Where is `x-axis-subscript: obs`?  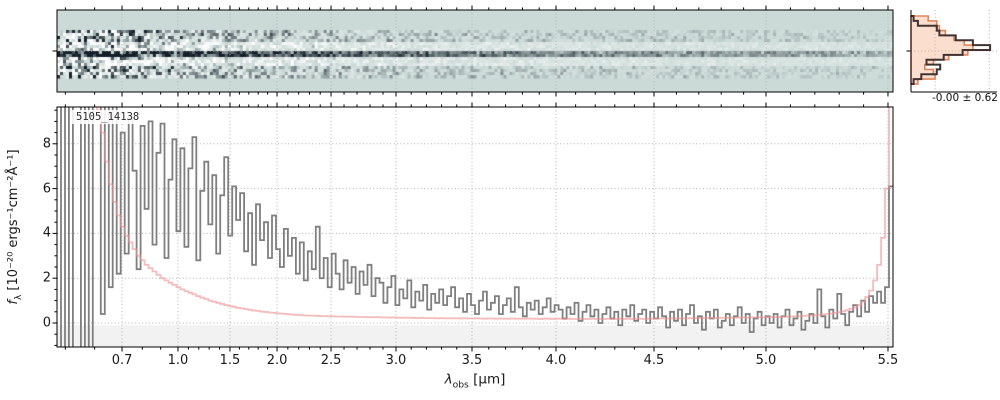
x-axis-subscript: obs is located at coordinates (460, 385).